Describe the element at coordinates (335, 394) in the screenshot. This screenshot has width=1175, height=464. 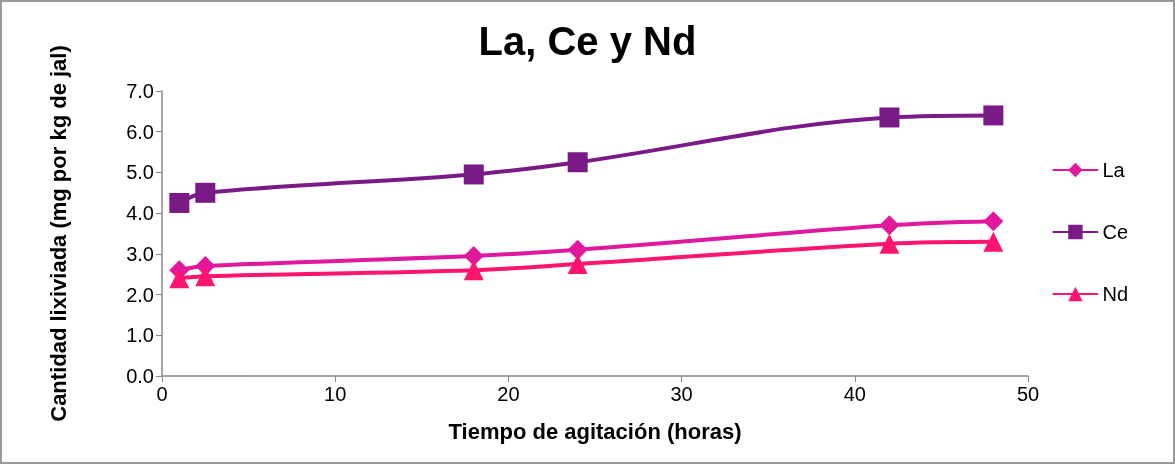
I see `x-tick-label: 10` at that location.